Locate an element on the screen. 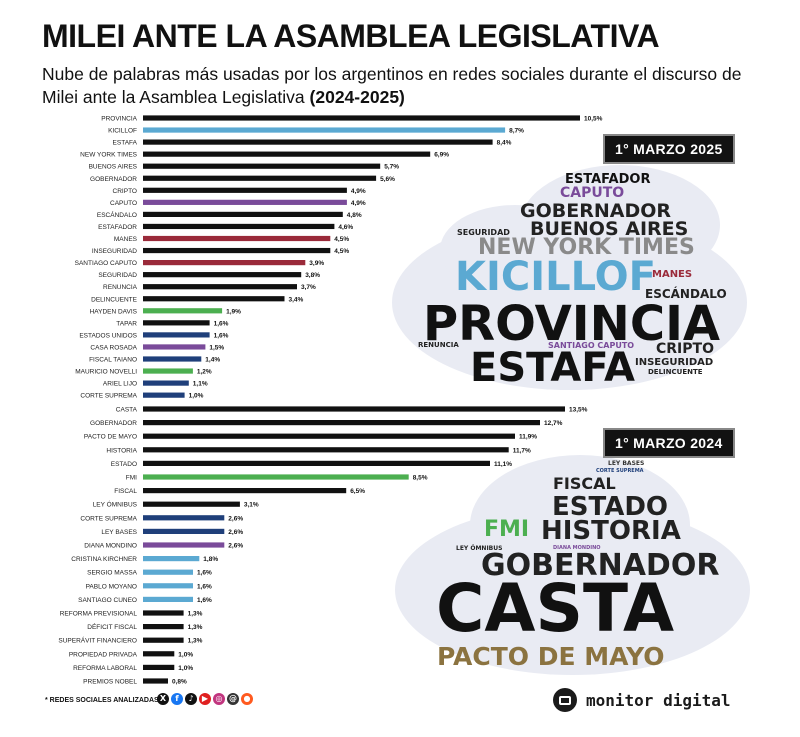 Image resolution: width=800 pixels, height=737 pixels. value-label: 5,7% is located at coordinates (391, 167).